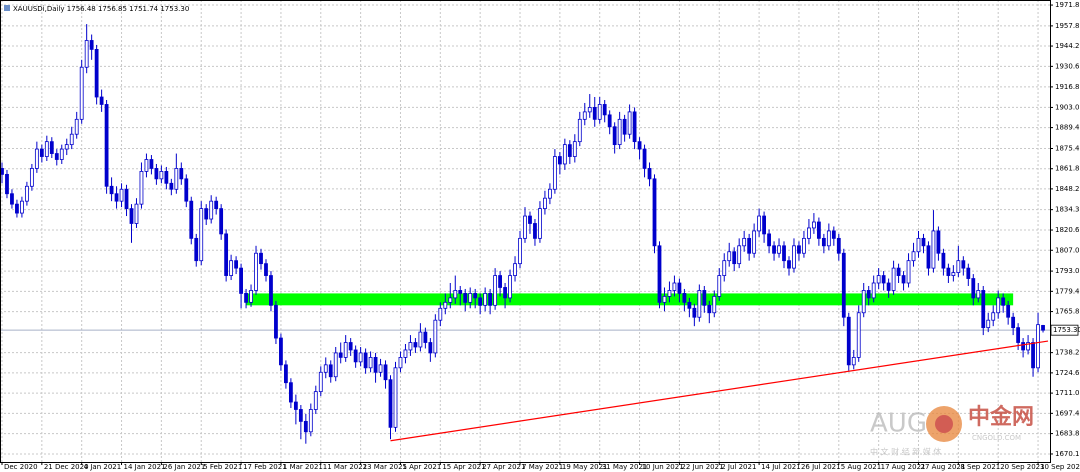 The height and width of the screenshot is (472, 1080). I want to click on y-tick-label: 1944.25, so click(1067, 46).